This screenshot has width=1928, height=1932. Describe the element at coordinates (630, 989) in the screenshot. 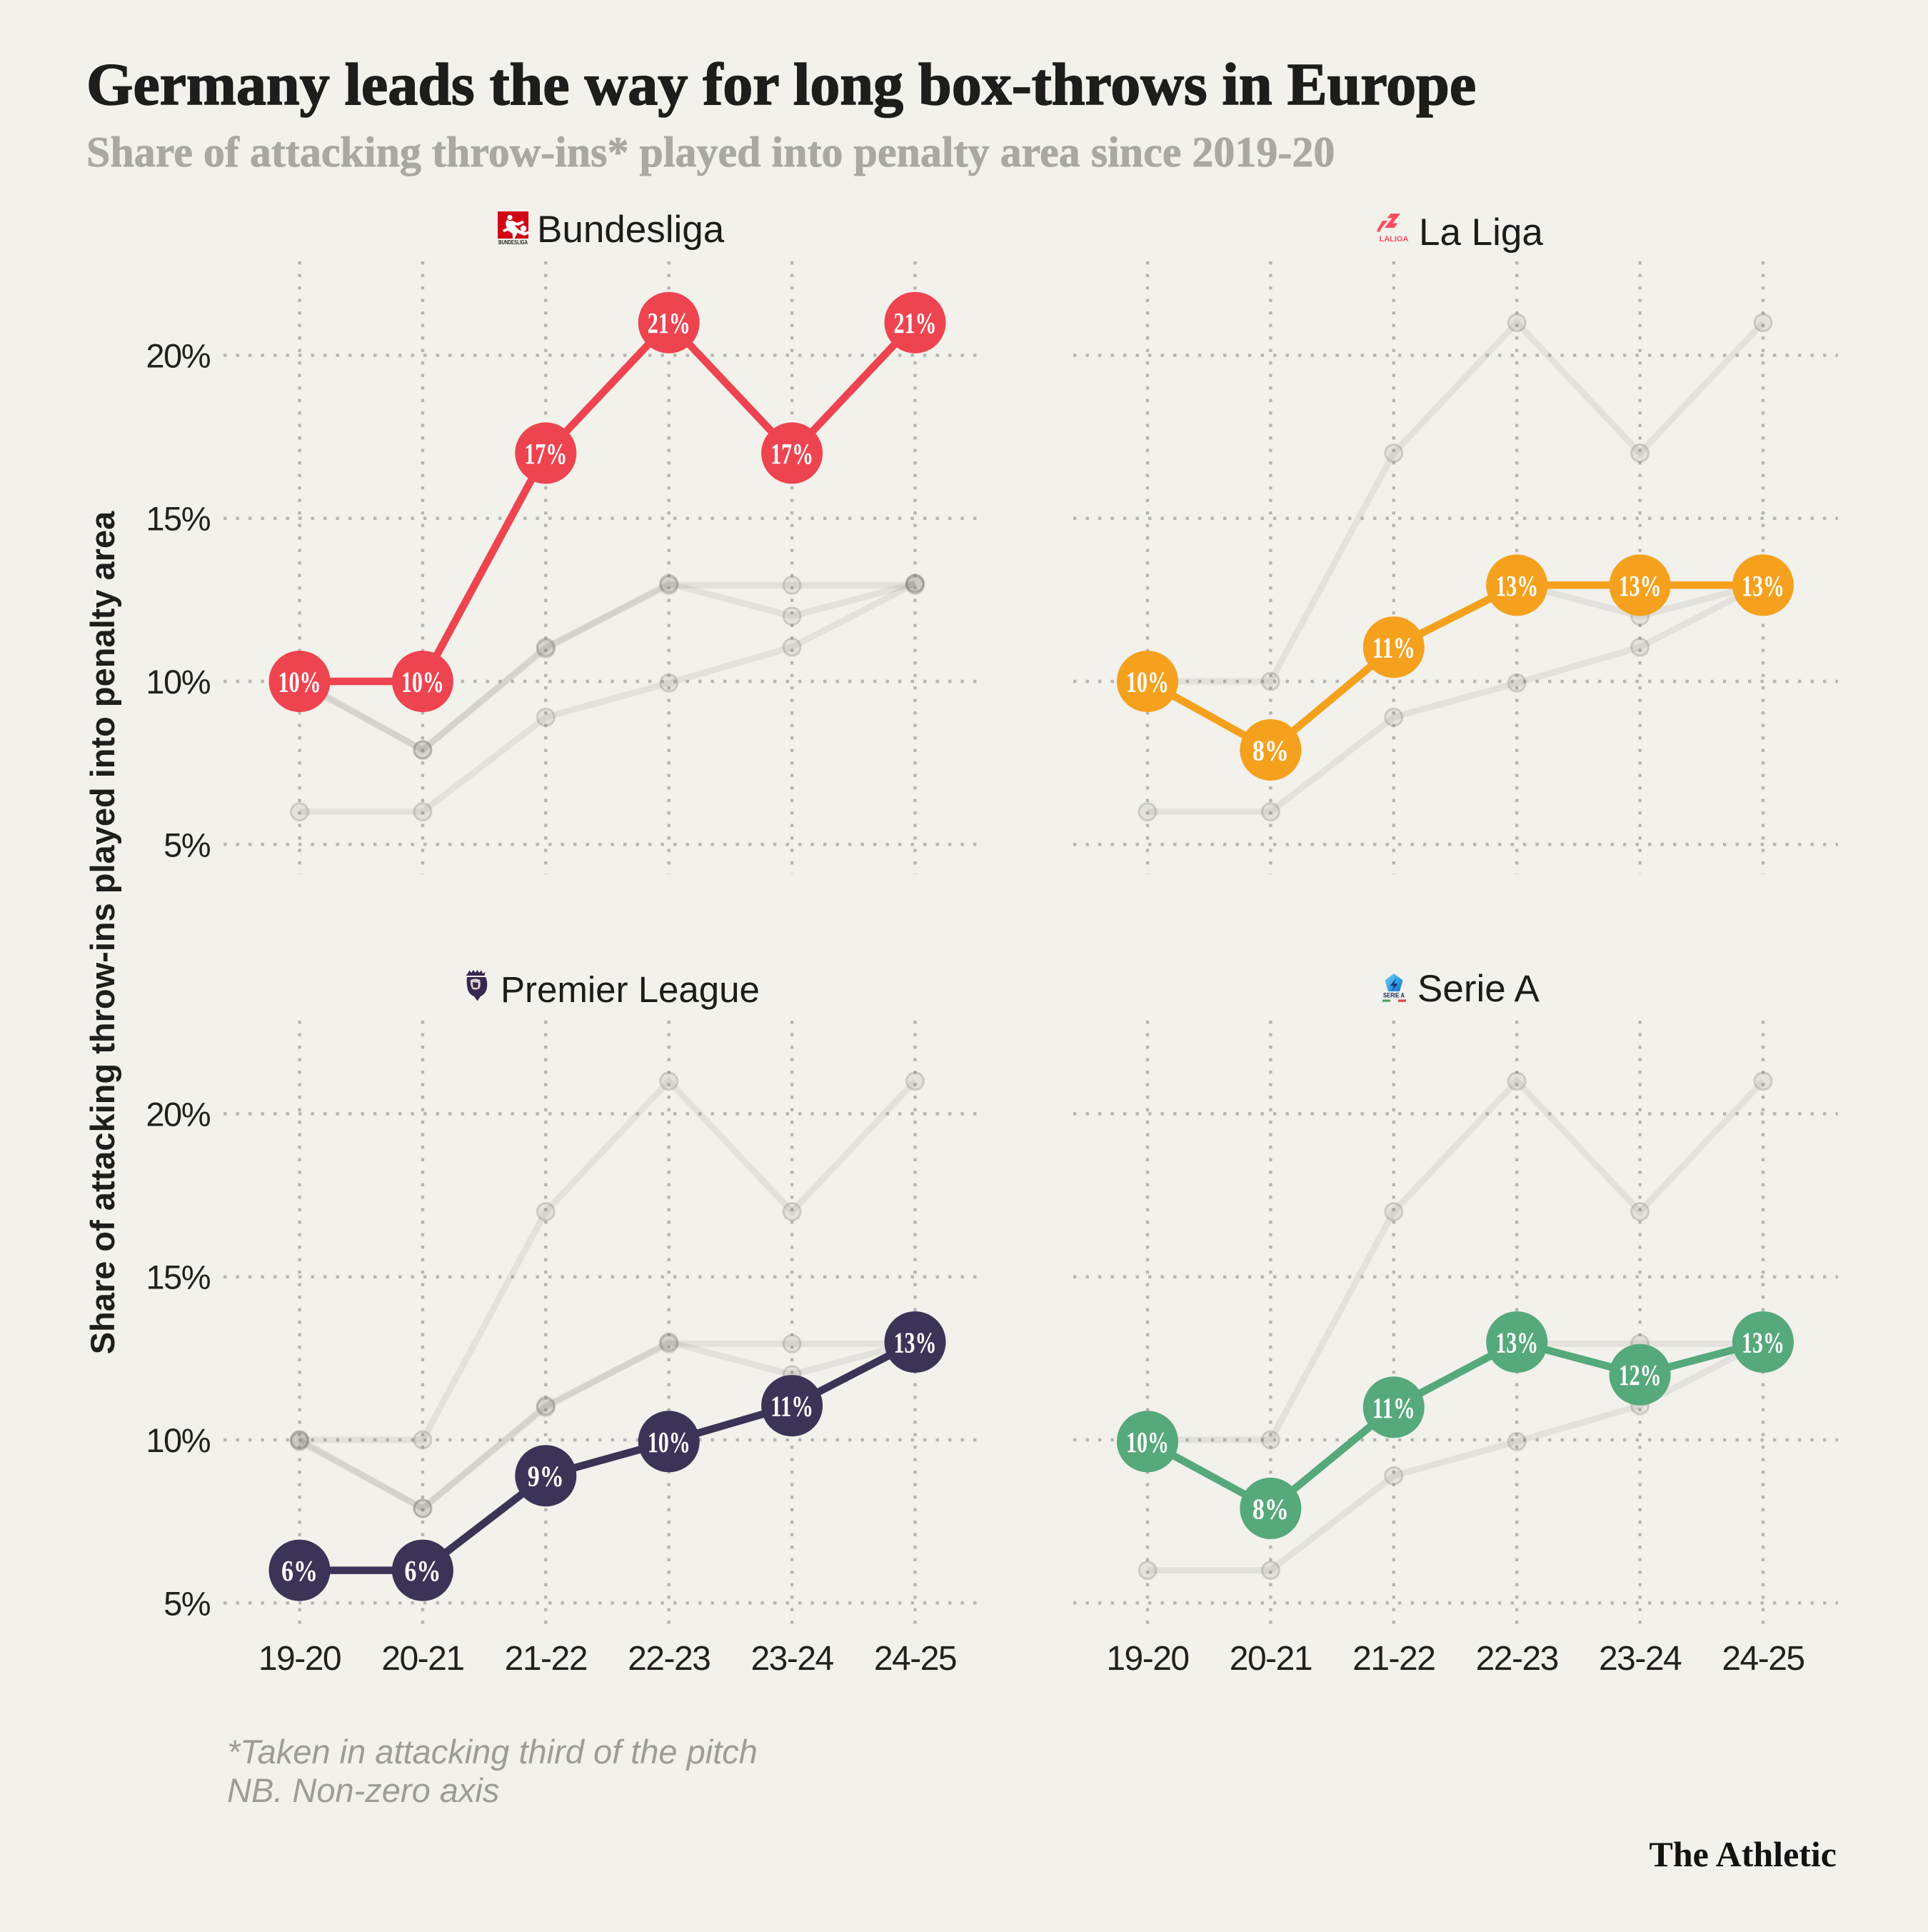

I see `svg-text: Premier League` at that location.